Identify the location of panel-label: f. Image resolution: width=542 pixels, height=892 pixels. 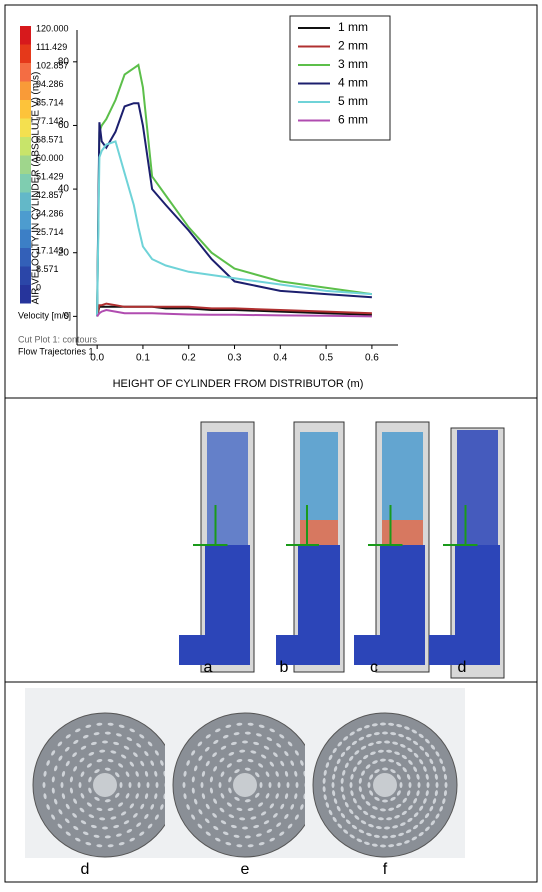
(385, 869).